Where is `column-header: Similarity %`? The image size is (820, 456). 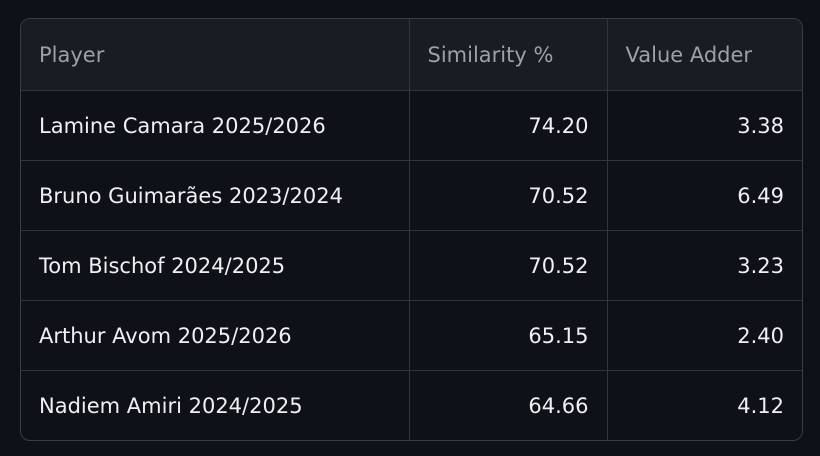 column-header: Similarity % is located at coordinates (508, 55).